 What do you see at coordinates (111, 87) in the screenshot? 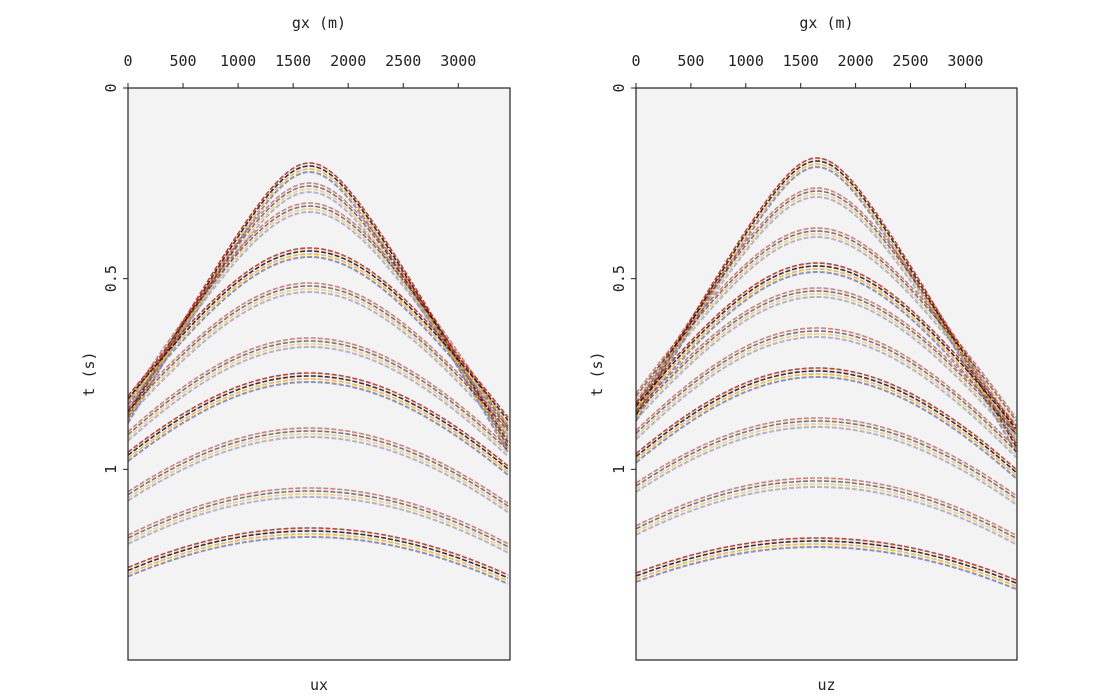
I see `y-tick-label: 0` at bounding box center [111, 87].